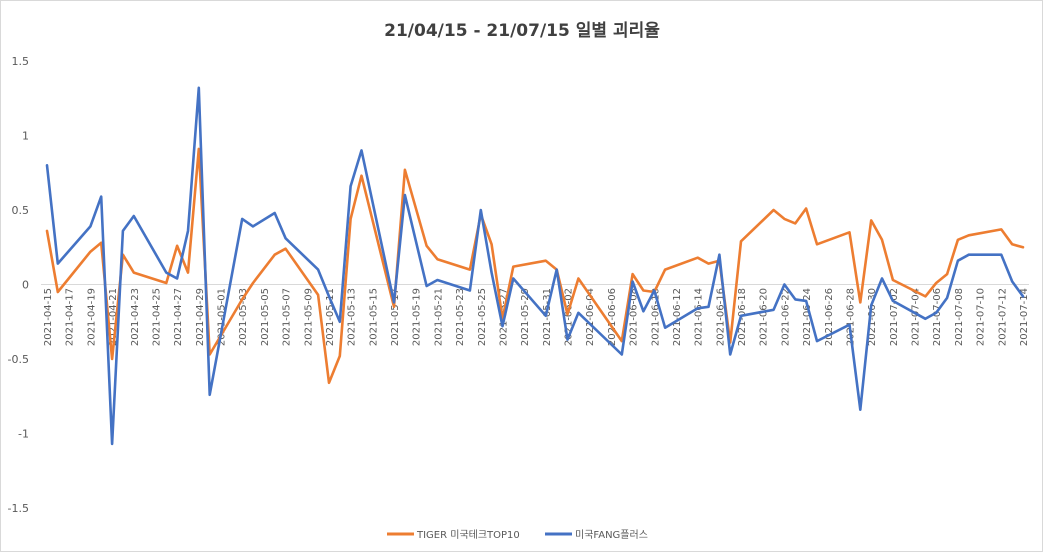  Describe the element at coordinates (200, 317) in the screenshot. I see `x-tick-label: 2021-04-29` at that location.